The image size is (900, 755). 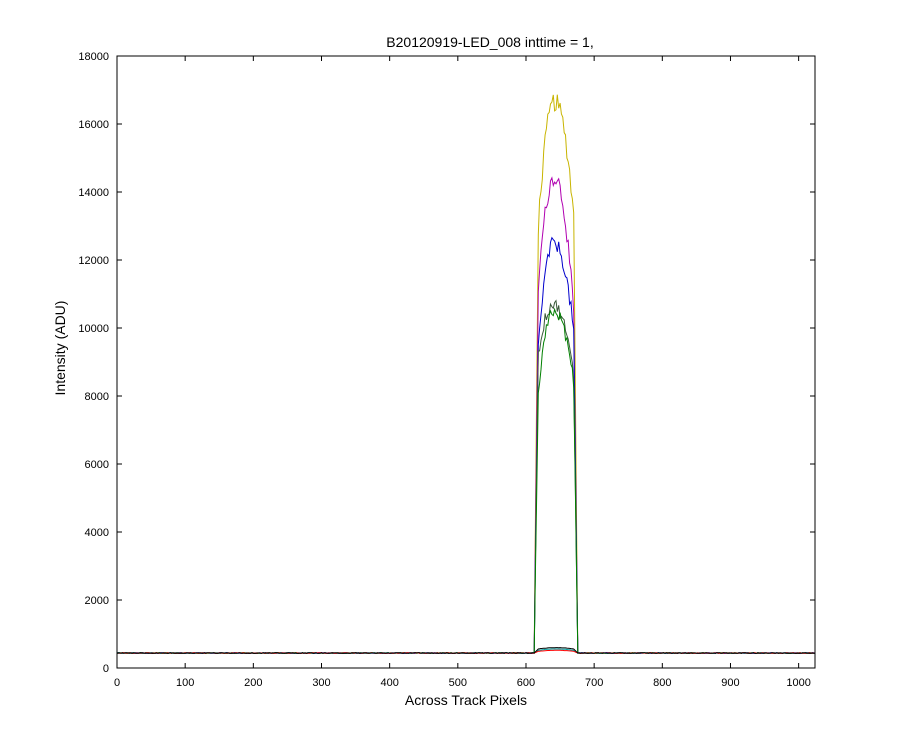 What do you see at coordinates (97, 397) in the screenshot?
I see `y-tick-label: 8000` at bounding box center [97, 397].